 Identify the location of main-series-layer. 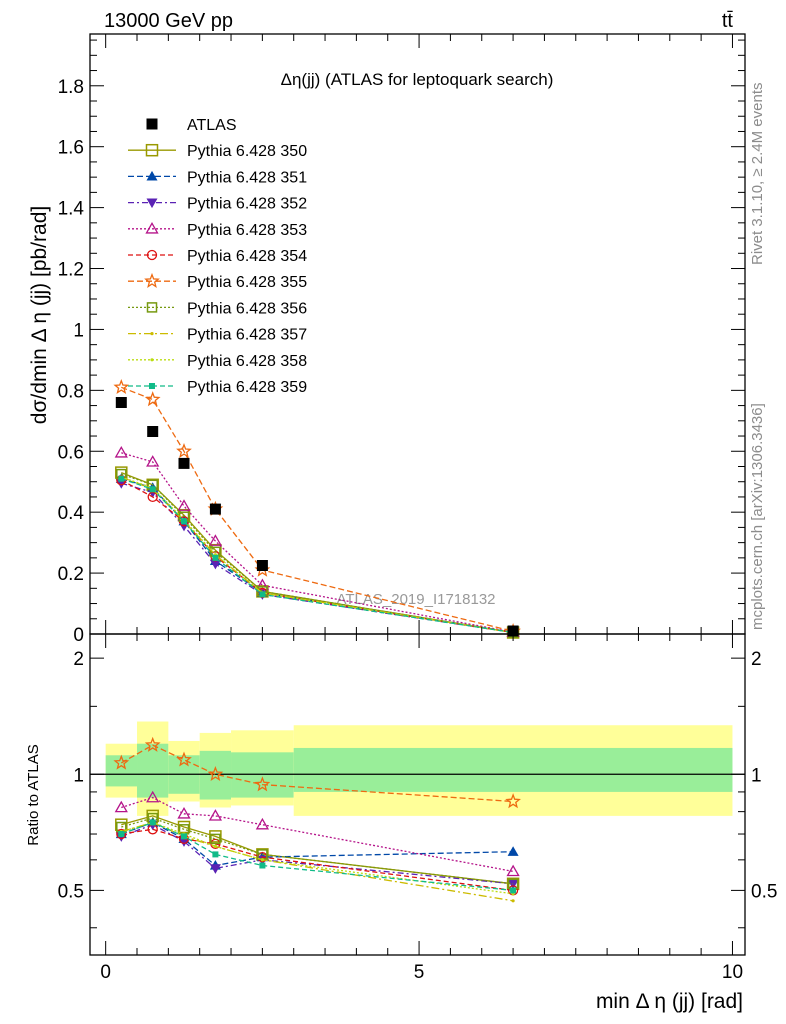
(317, 508).